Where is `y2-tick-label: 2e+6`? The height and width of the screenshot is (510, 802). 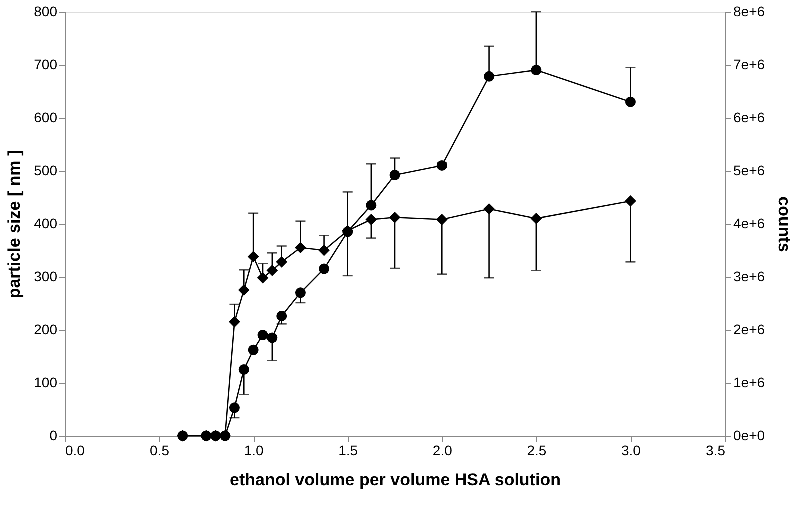 y2-tick-label: 2e+6 is located at coordinates (750, 330).